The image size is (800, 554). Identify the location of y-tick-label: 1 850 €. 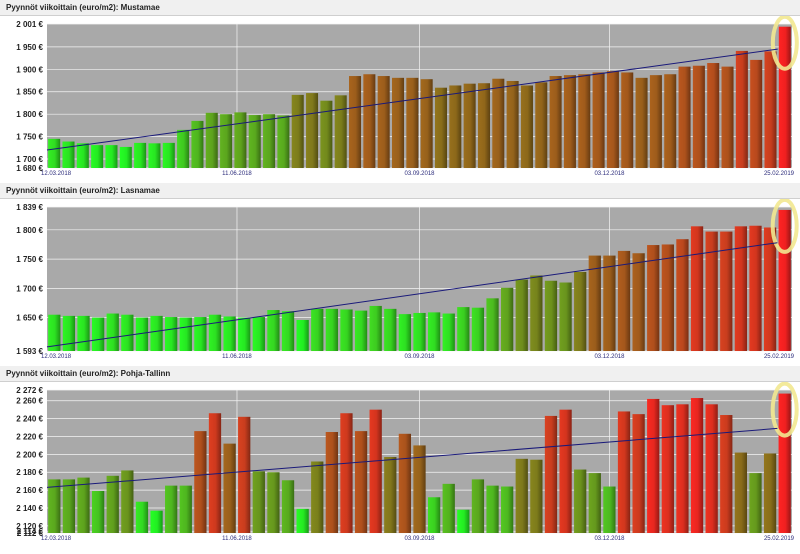
(29, 92).